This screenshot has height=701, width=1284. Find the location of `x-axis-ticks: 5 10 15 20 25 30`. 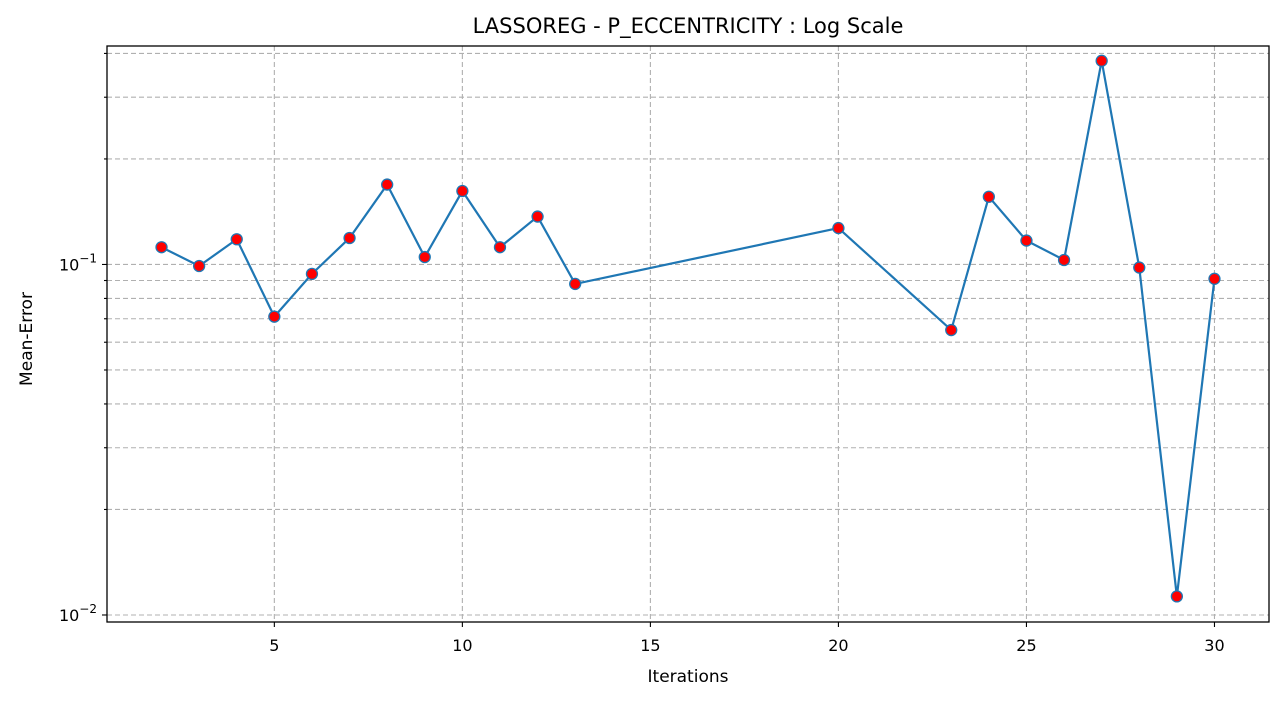

x-axis-ticks: 5 10 15 20 25 30 is located at coordinates (747, 638).